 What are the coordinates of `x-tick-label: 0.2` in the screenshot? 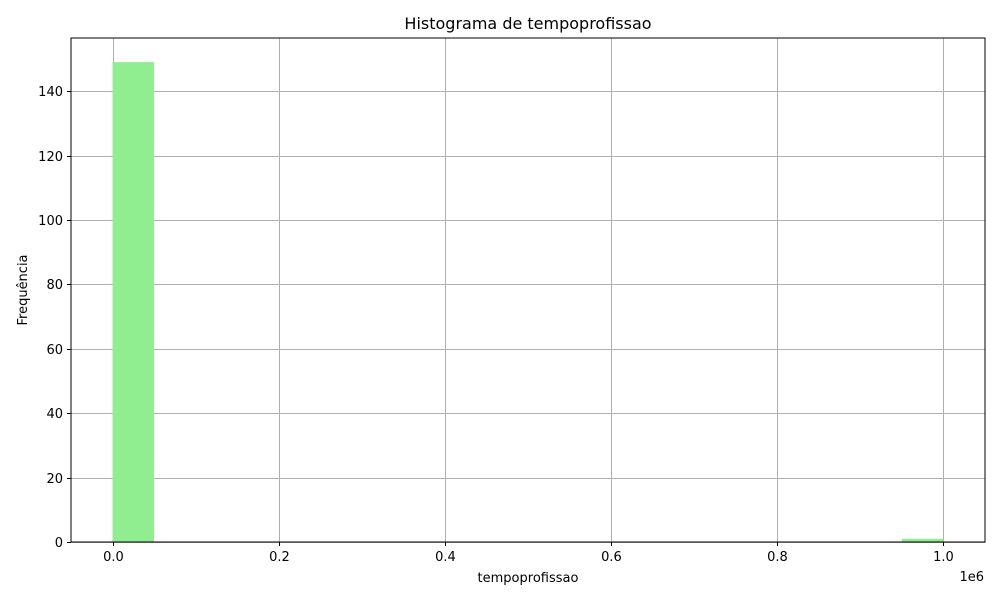 It's located at (279, 557).